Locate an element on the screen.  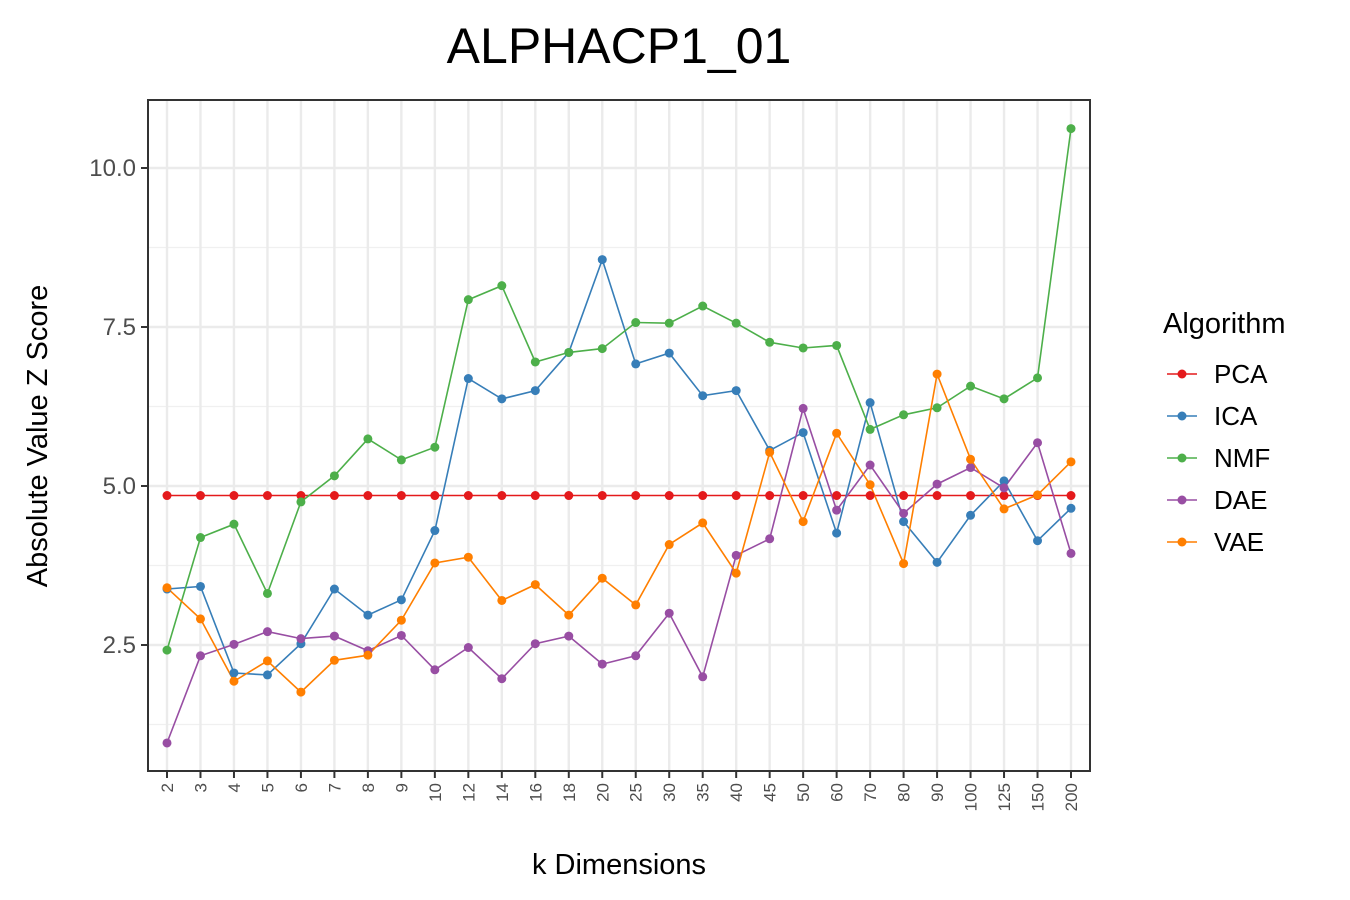
x-tick-label: 2 is located at coordinates (167, 787).